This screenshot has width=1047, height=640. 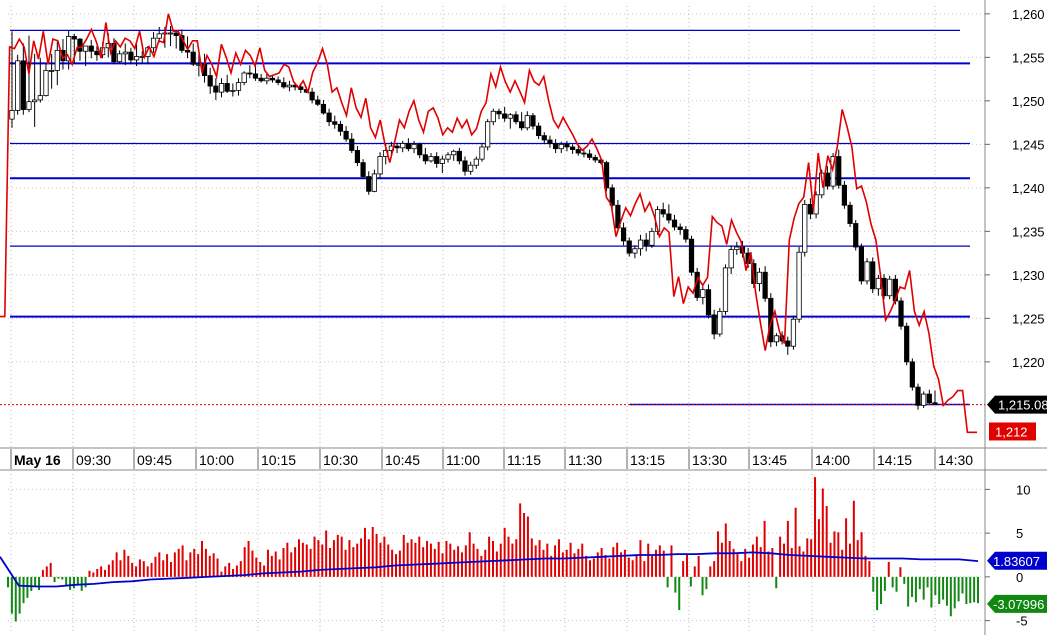 What do you see at coordinates (216, 460) in the screenshot?
I see `time-label: 10:00` at bounding box center [216, 460].